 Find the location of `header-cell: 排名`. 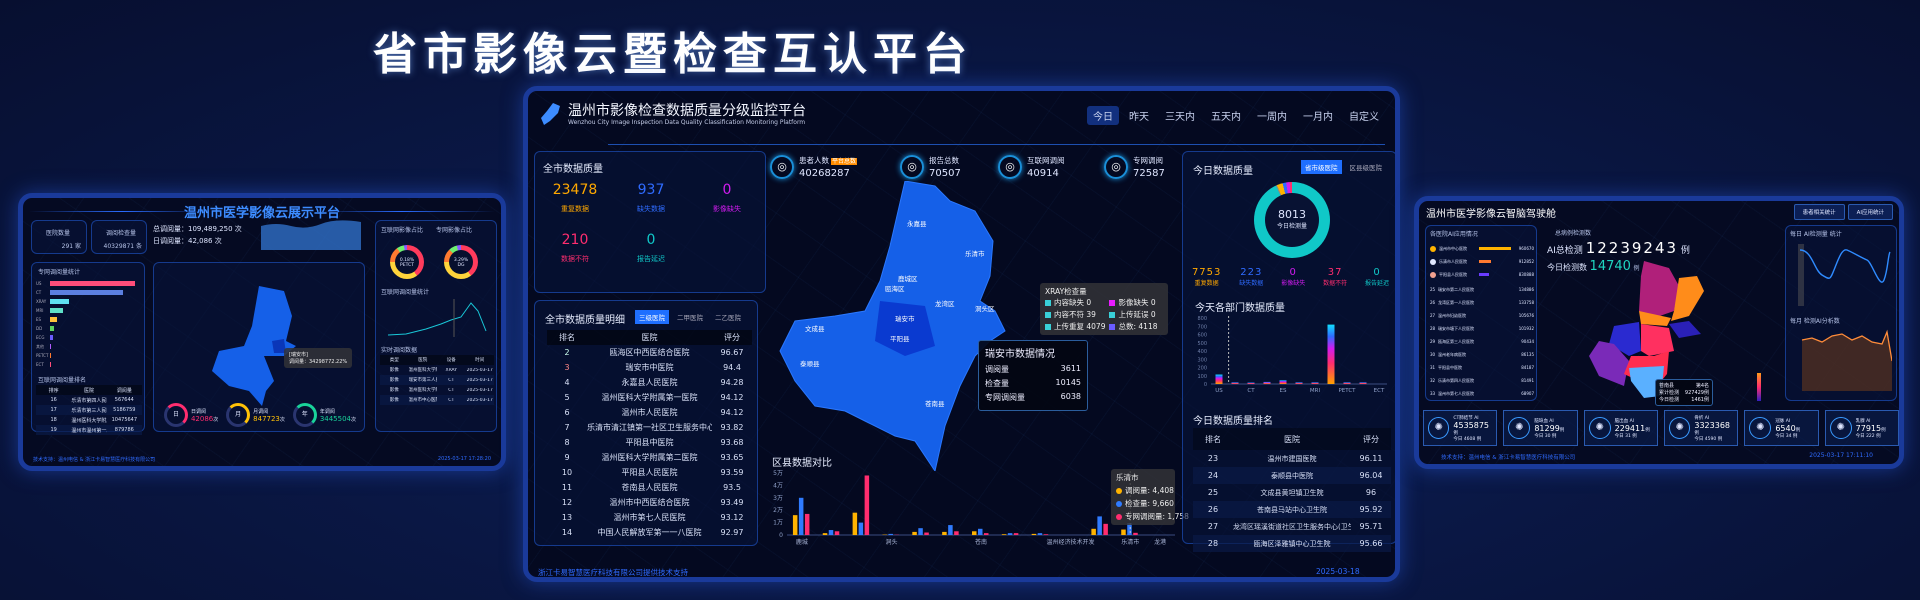

header-cell: 排名 is located at coordinates (1213, 439).